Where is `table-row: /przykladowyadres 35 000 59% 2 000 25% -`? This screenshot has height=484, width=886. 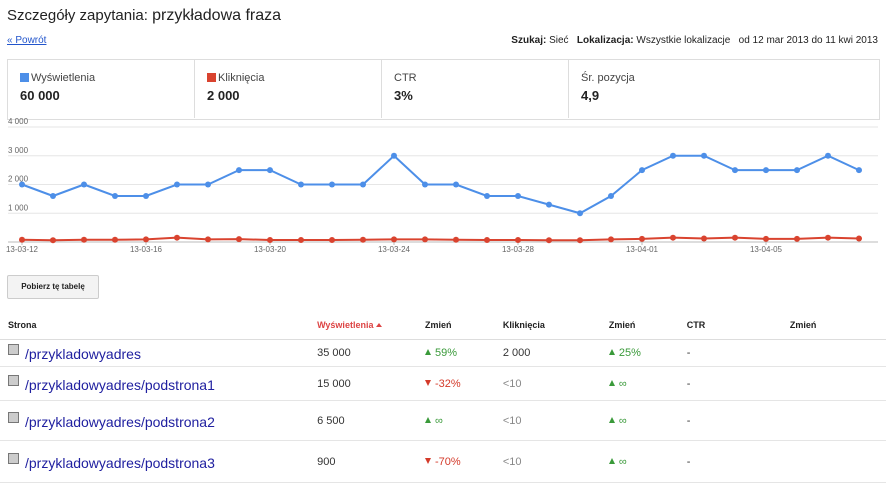
table-row: /przykladowyadres 35 000 59% 2 000 25% - is located at coordinates (443, 353).